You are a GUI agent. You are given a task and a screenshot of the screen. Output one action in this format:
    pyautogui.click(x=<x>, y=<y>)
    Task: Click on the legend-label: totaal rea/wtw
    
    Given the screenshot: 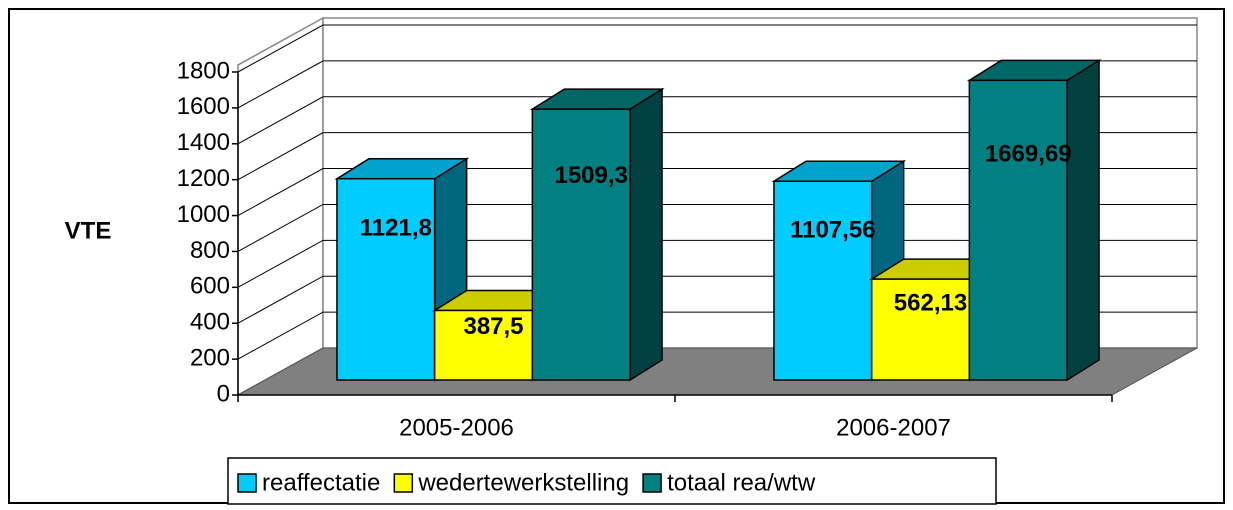 What is the action you would take?
    pyautogui.click(x=741, y=482)
    